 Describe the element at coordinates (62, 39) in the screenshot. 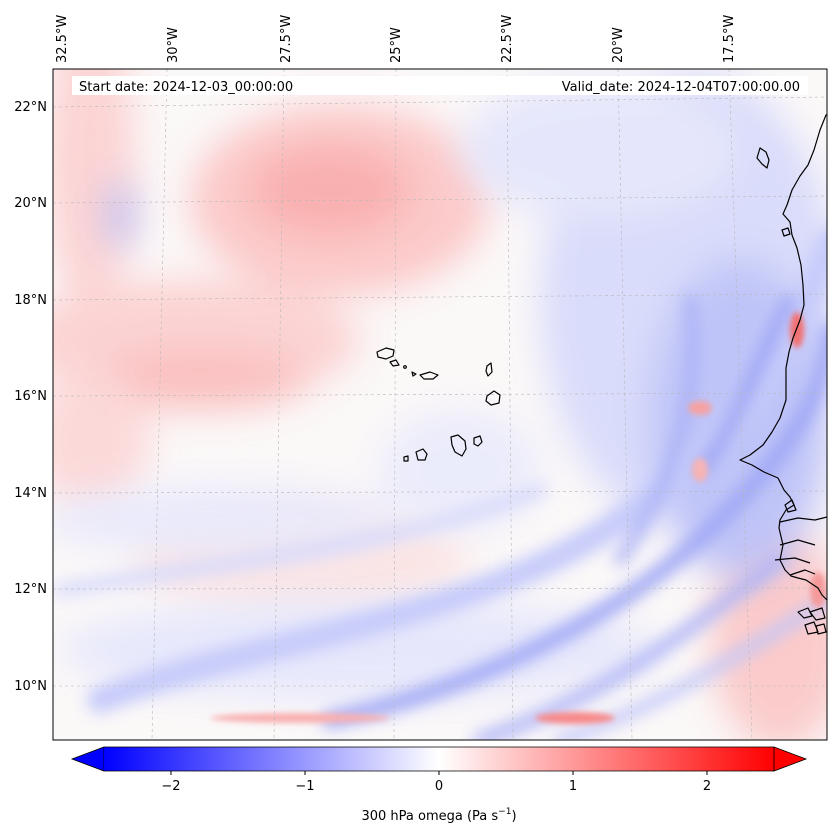

I see `lon-label: 32.5°W` at that location.